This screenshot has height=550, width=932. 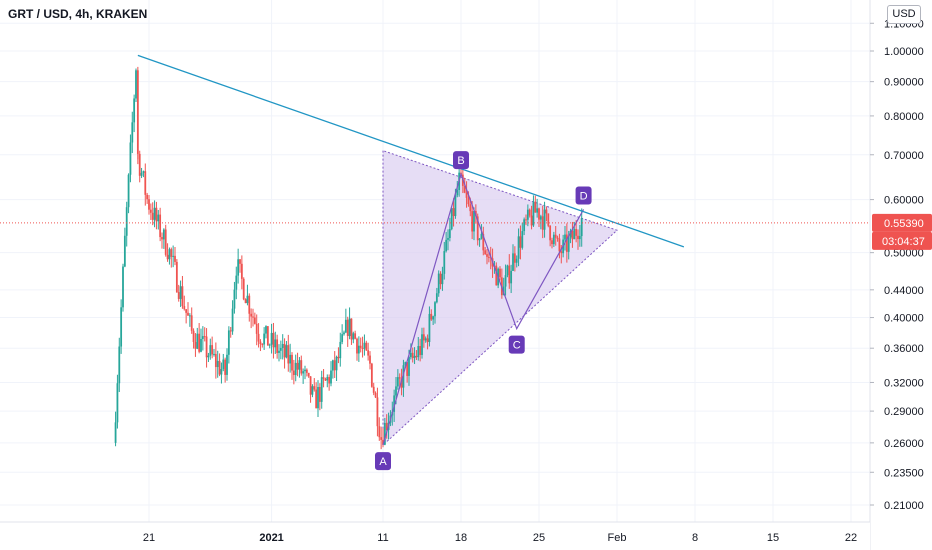 What do you see at coordinates (904, 291) in the screenshot?
I see `price-tick-label: 0.44000` at bounding box center [904, 291].